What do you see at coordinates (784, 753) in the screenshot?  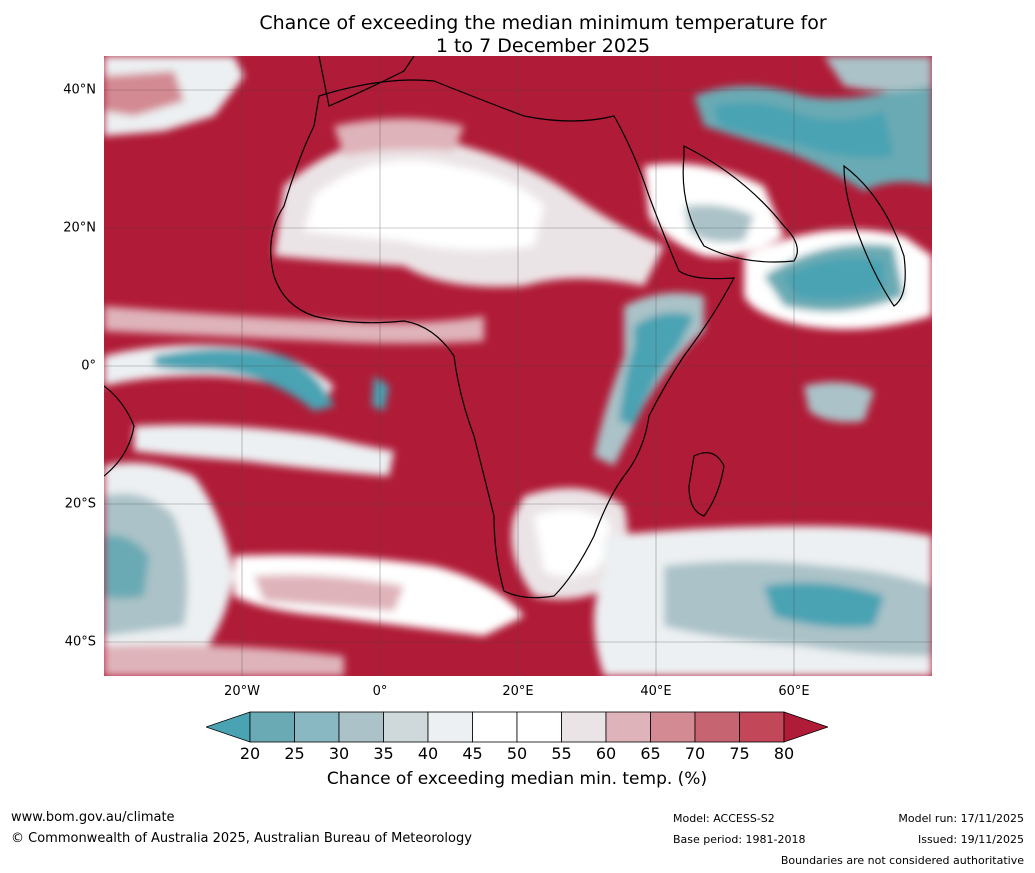 I see `colorbar-tick-label: 80` at bounding box center [784, 753].